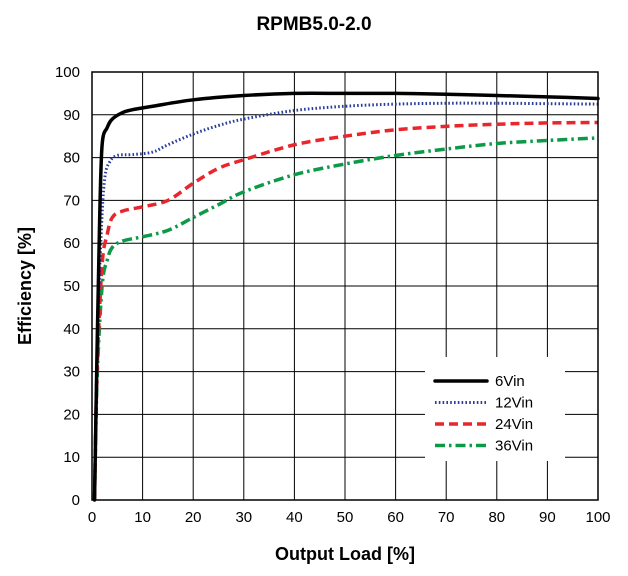 This screenshot has width=628, height=576. Describe the element at coordinates (71, 115) in the screenshot. I see `y-tick-label: 90` at that location.